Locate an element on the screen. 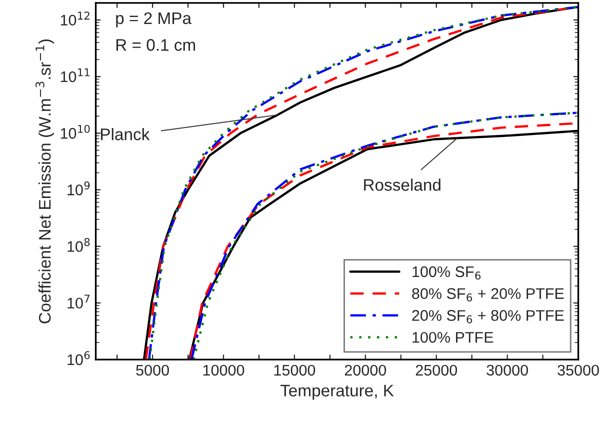 The image size is (610, 423). y-tick-label: 10$^{7}$ is located at coordinates (79, 301).